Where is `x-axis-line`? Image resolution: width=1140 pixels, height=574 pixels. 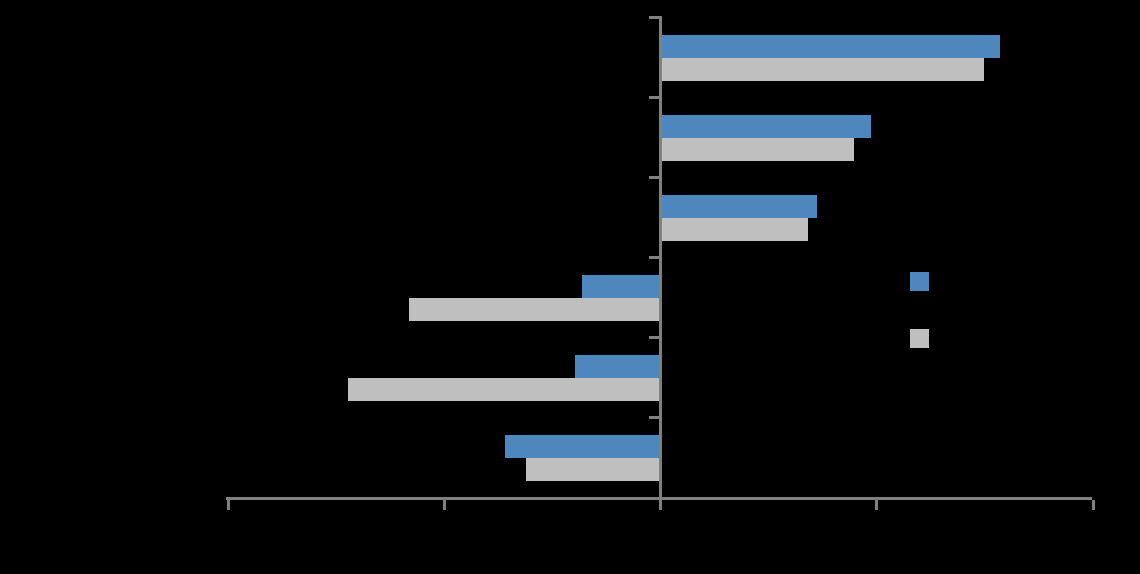
x-axis-line is located at coordinates (659, 498).